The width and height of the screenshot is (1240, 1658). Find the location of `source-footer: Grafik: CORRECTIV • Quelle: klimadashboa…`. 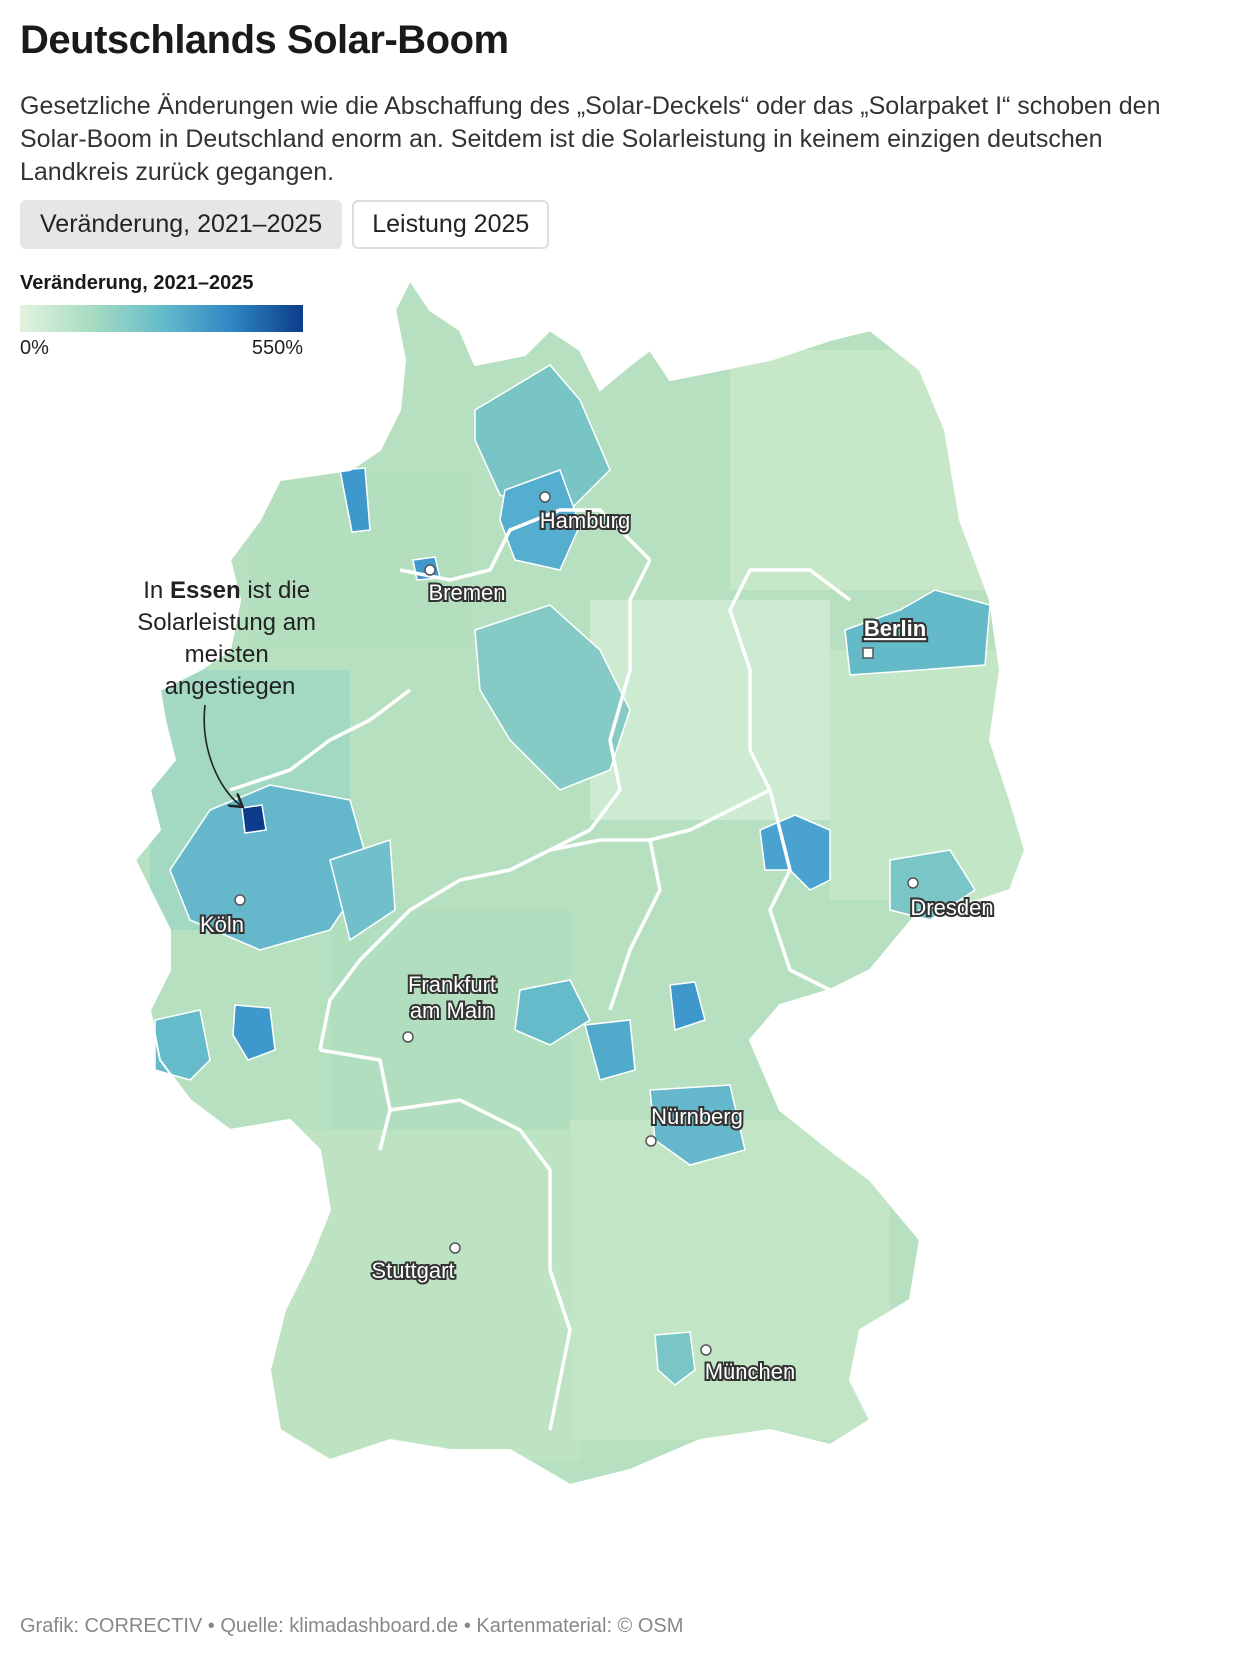

source-footer: Grafik: CORRECTIV • Quelle: klimadashboa… is located at coordinates (352, 1626).